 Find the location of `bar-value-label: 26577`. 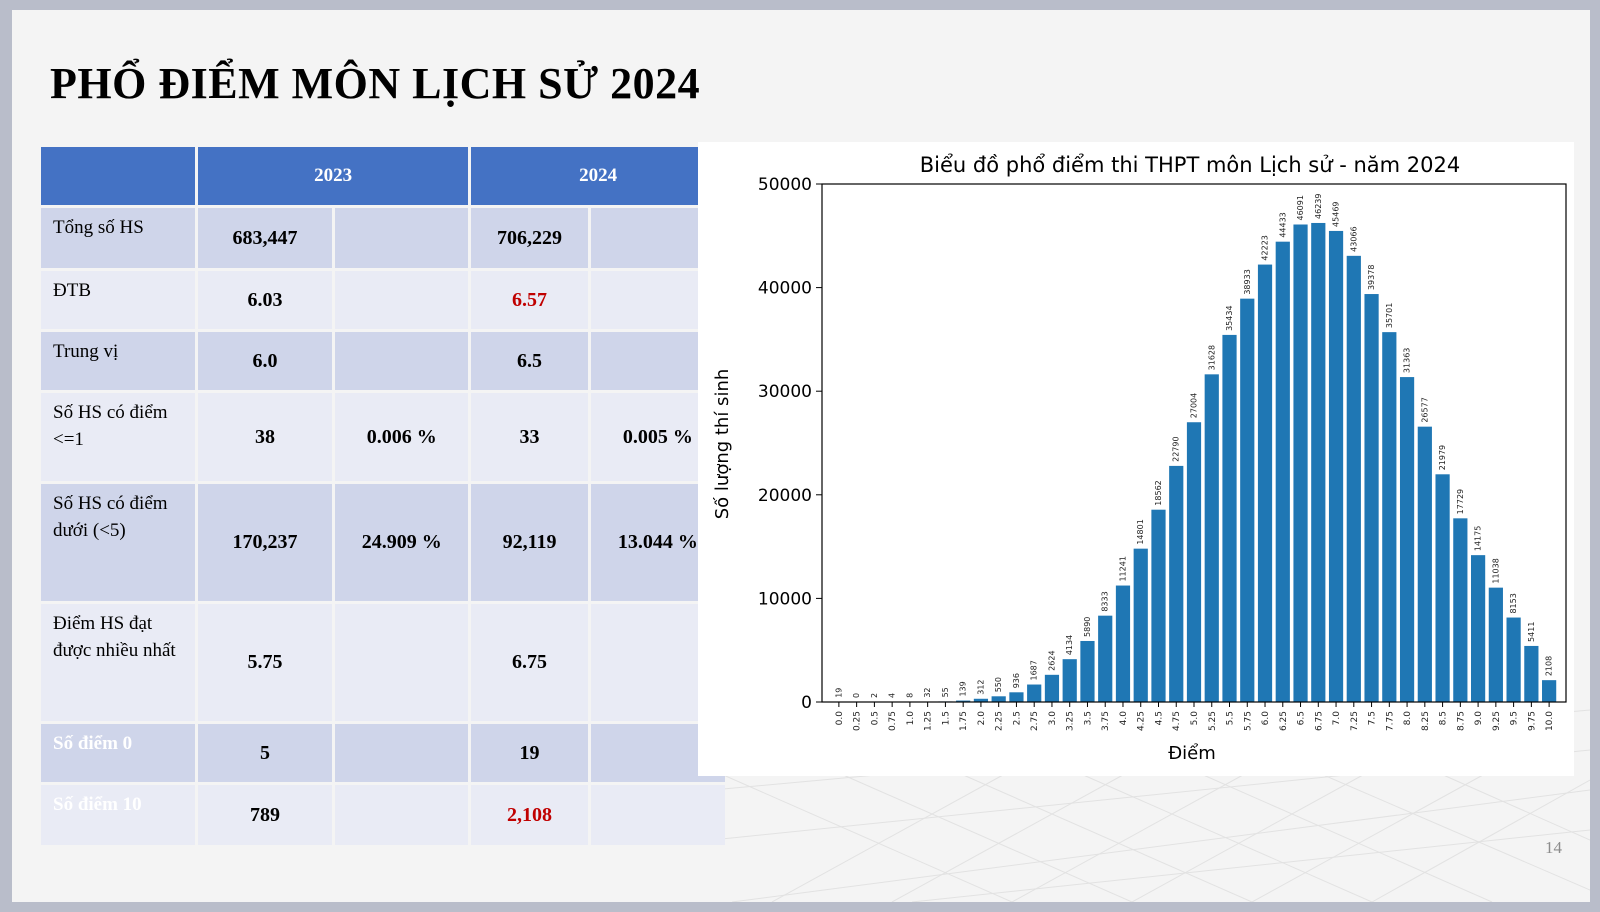

bar-value-label: 26577 is located at coordinates (1424, 409).